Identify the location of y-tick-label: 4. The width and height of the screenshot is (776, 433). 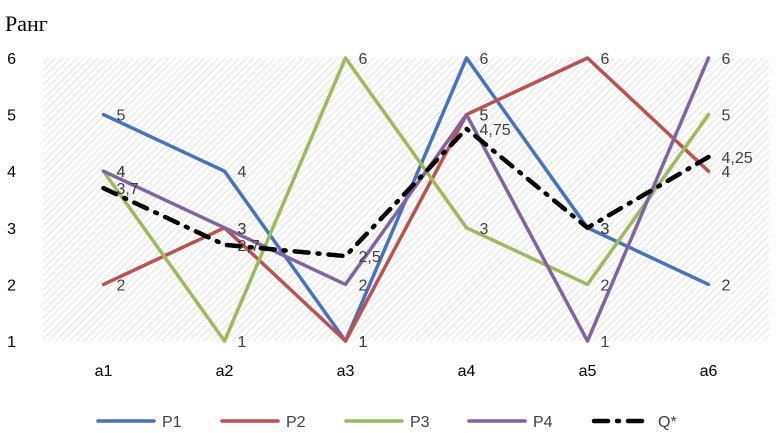
(11, 172).